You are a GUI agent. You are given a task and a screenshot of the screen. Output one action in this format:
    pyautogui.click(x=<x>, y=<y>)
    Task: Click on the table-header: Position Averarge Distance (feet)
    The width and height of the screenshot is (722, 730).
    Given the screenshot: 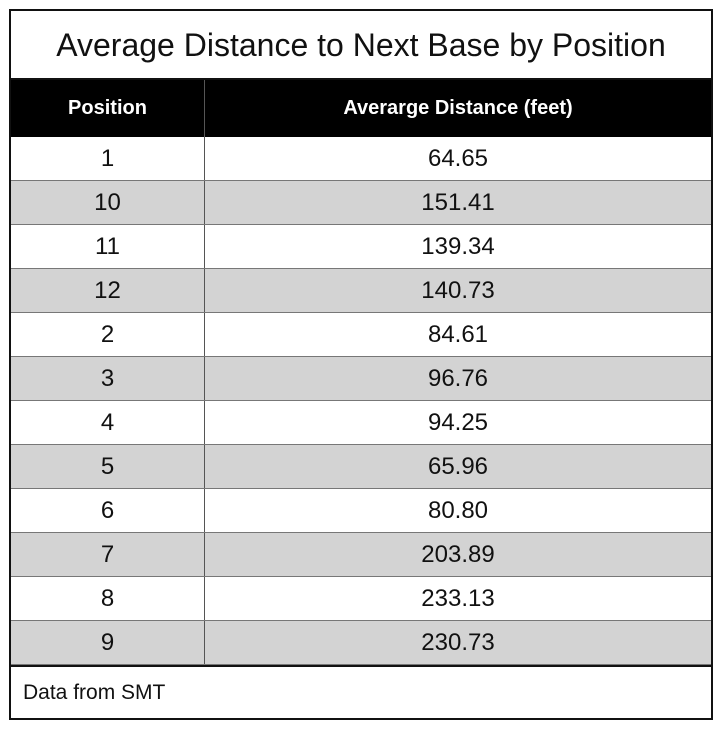 What is the action you would take?
    pyautogui.click(x=361, y=108)
    